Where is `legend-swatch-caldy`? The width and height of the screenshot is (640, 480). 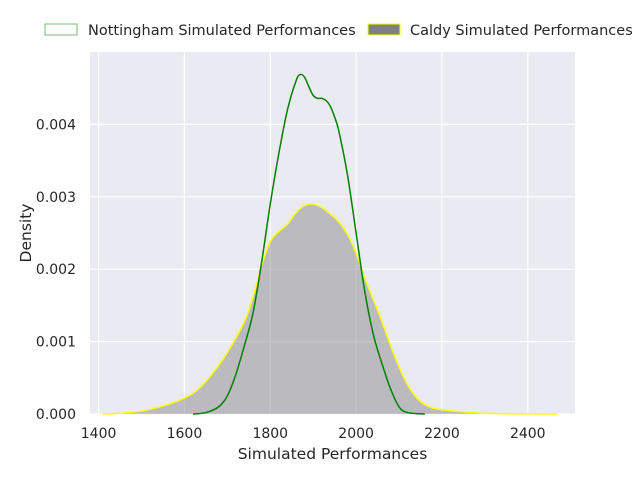
legend-swatch-caldy is located at coordinates (384, 29).